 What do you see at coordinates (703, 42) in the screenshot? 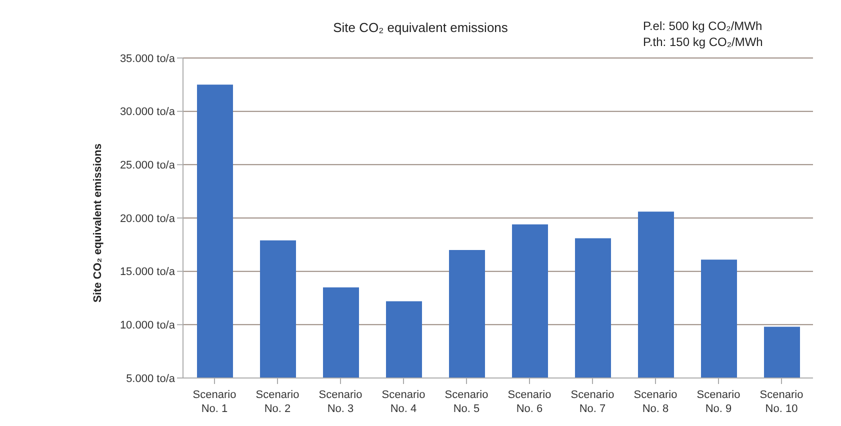
I see `text: P.th: 150 kg CO₂/MWh` at bounding box center [703, 42].